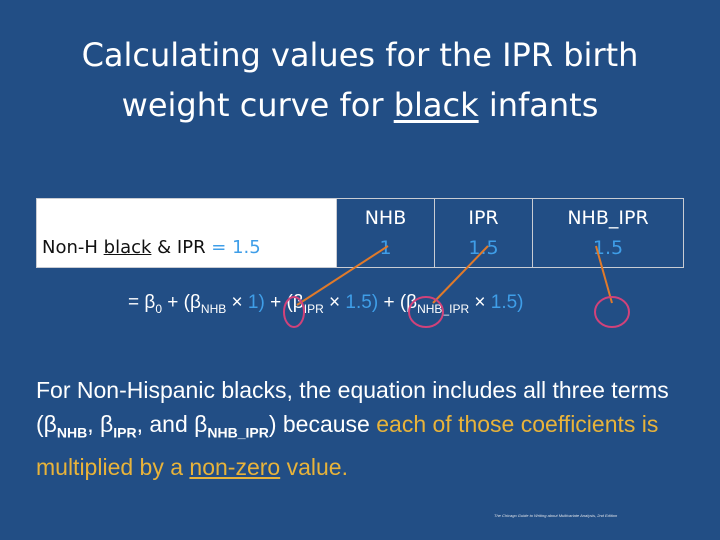 The image size is (720, 540). I want to click on eq-sub-0: 0, so click(158, 308).